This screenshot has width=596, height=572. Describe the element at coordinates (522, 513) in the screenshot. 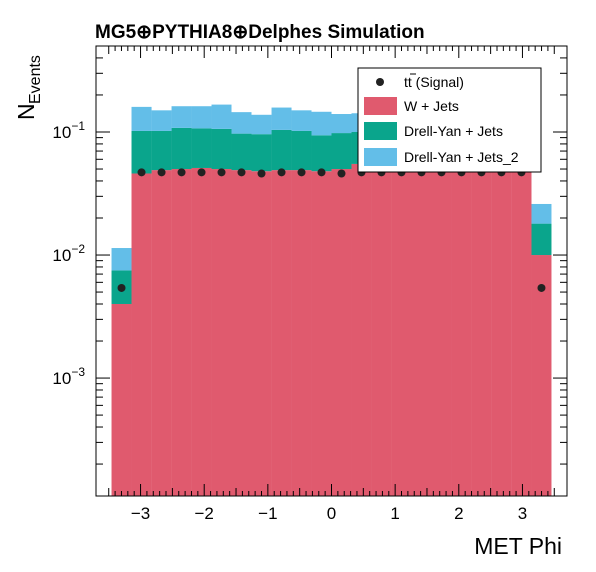

I see `x-tick-label: 3` at that location.